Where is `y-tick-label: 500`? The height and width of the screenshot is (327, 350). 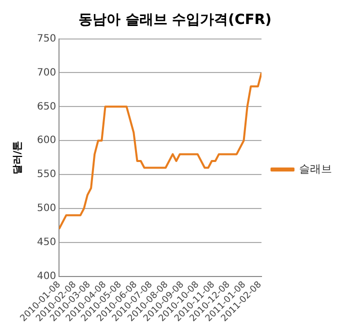 y-tick-label: 500 is located at coordinates (46, 208).